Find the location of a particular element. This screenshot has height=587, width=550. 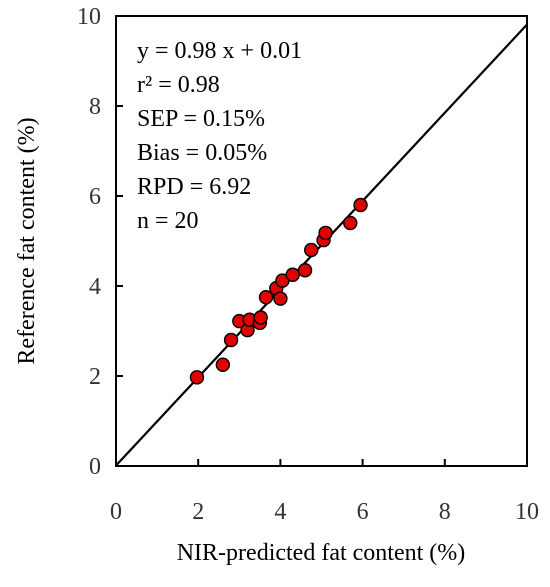

stat-line: Bias = 0.05% is located at coordinates (202, 153).